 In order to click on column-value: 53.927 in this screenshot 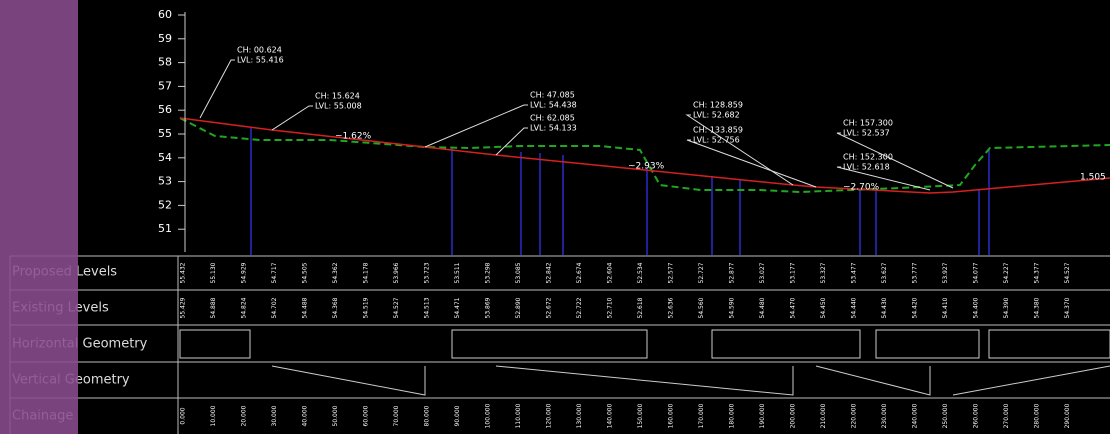, I will do `click(945, 272)`.